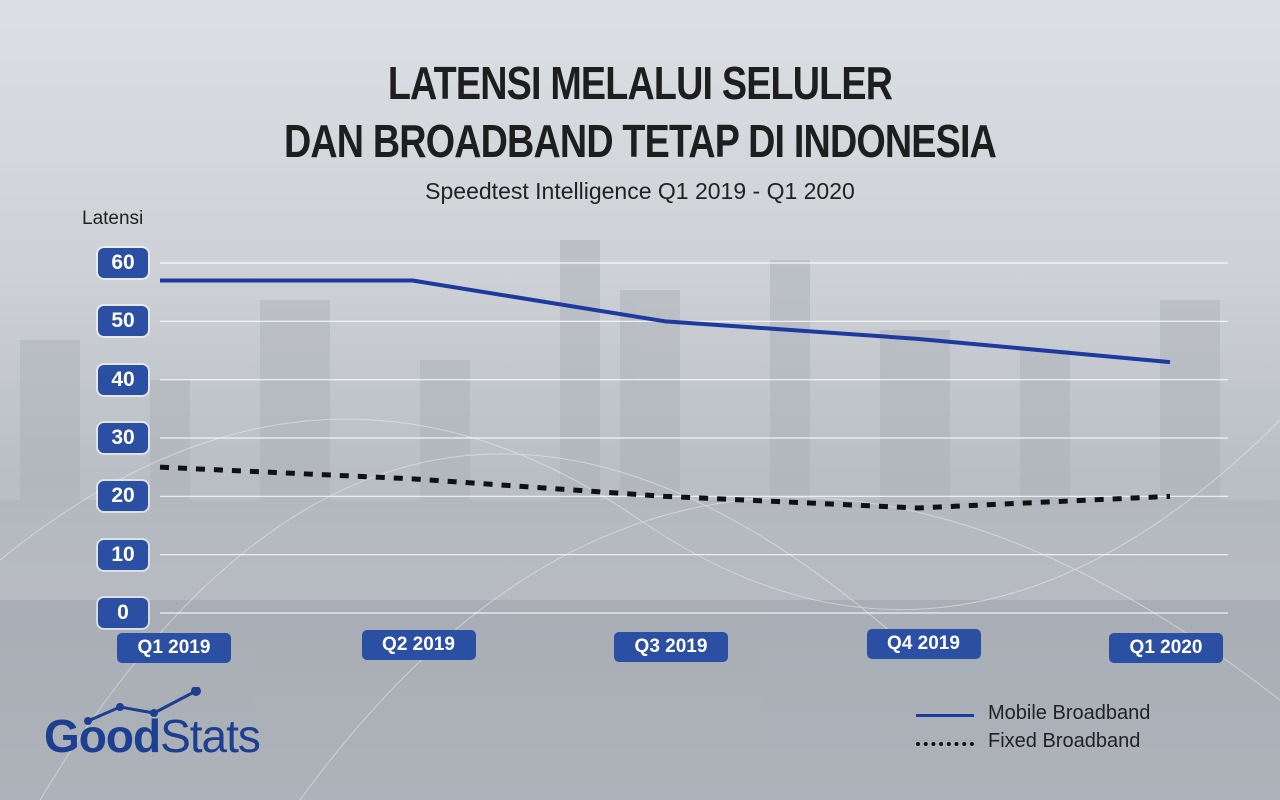 The width and height of the screenshot is (1280, 800). What do you see at coordinates (640, 83) in the screenshot?
I see `chart-title-line-1: LATENSI MELALUI SELULER` at bounding box center [640, 83].